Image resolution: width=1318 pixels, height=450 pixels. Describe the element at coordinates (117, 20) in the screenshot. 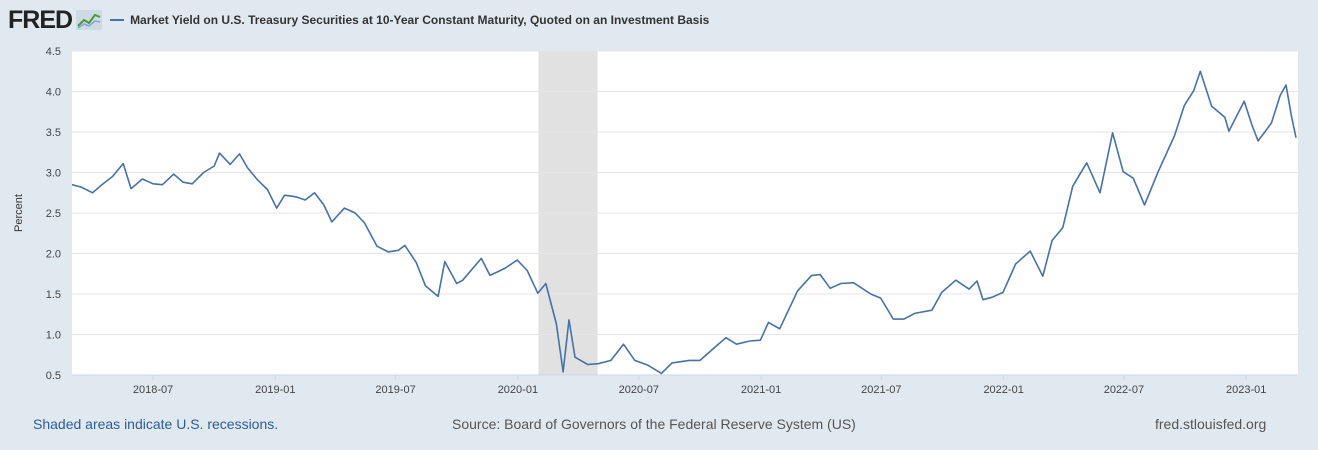

I see `legend-swatch` at that location.